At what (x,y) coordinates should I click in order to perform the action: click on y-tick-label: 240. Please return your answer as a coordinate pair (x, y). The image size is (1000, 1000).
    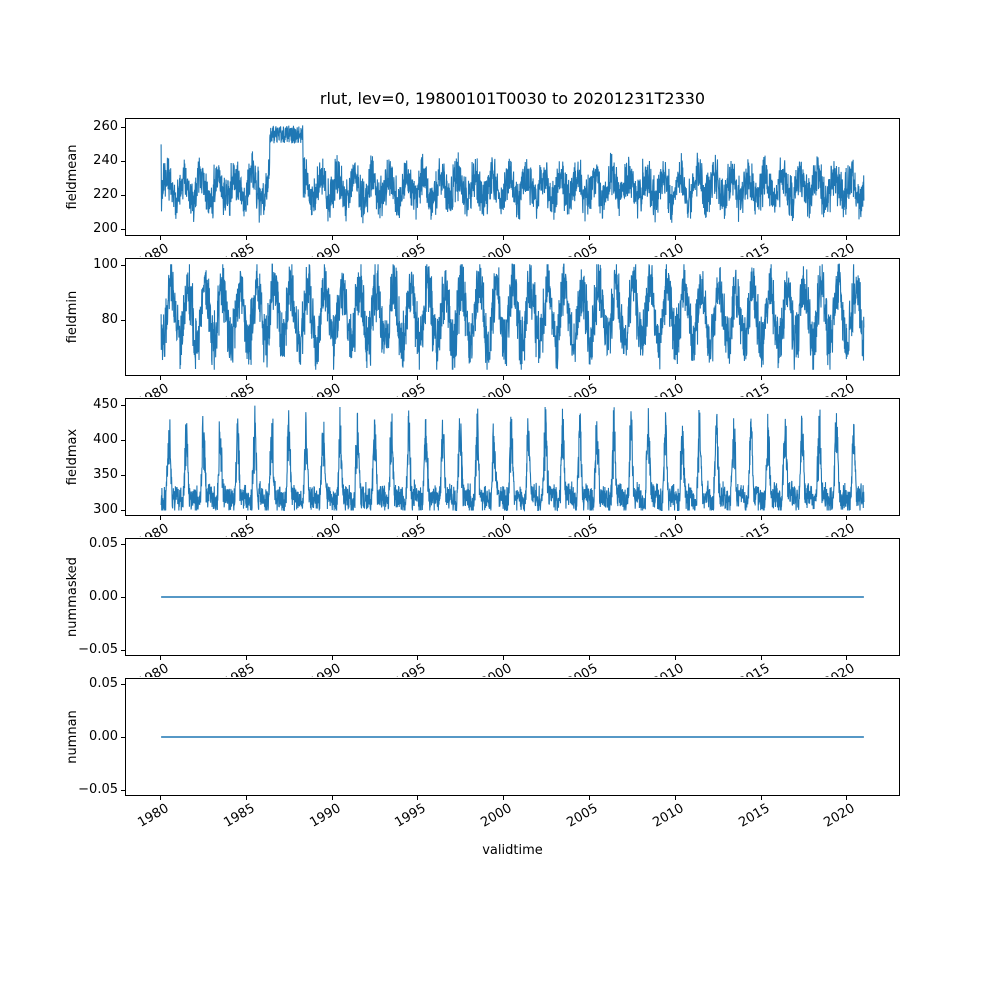
    Looking at the image, I should click on (105, 160).